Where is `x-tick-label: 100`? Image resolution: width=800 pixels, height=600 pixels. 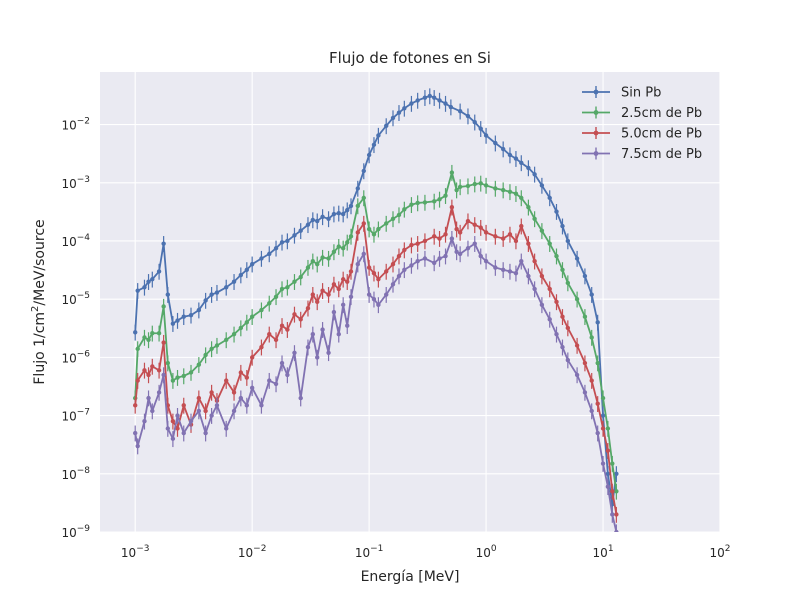
x-tick-label: 100 is located at coordinates (486, 552).